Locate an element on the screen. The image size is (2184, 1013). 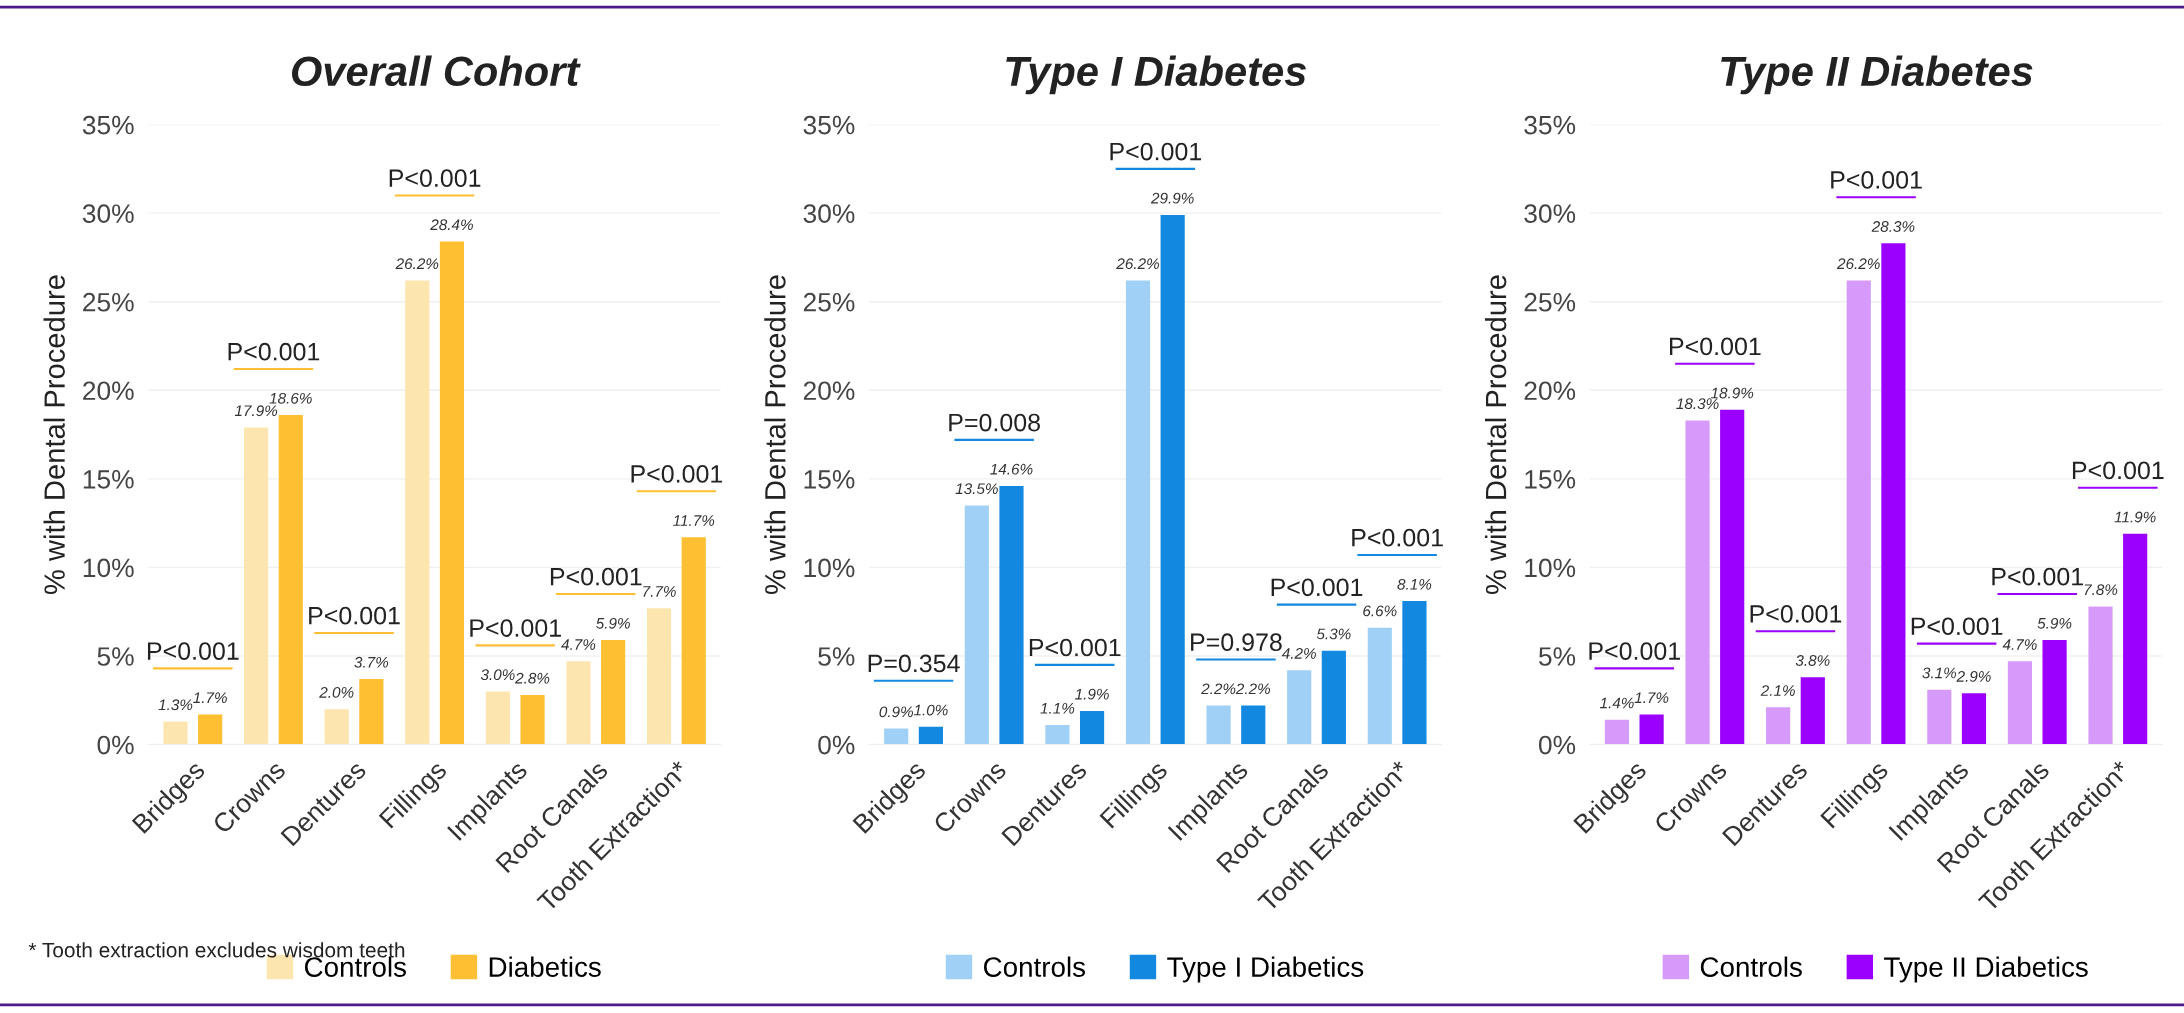
data-label: 7.8% is located at coordinates (2101, 590).